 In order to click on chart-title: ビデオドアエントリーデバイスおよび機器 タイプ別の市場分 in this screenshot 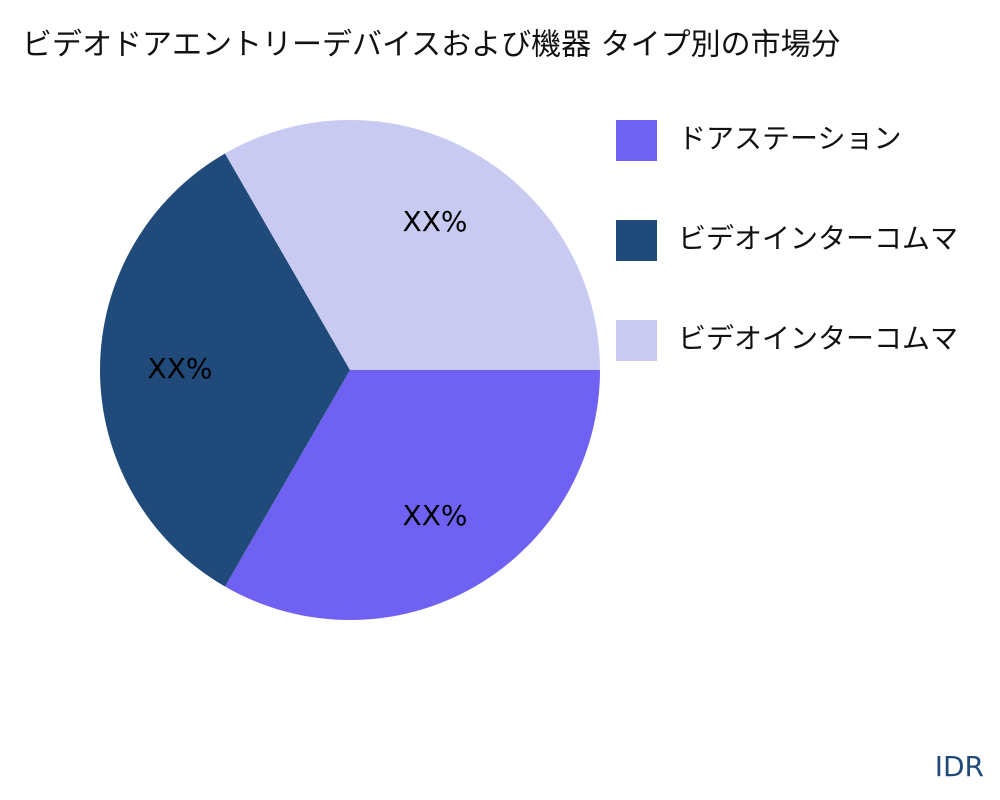, I will do `click(431, 45)`.